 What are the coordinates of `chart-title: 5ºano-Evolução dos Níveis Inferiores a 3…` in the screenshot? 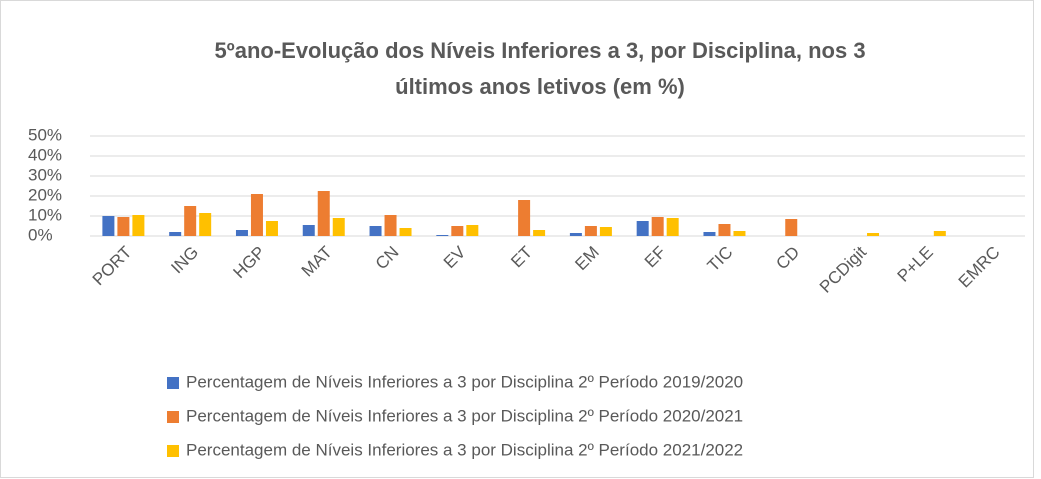 It's located at (539, 50).